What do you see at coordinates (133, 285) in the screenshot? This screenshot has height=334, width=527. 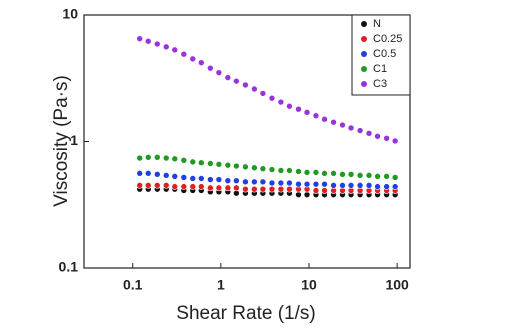 I see `x-tick-label: 0.1` at bounding box center [133, 285].